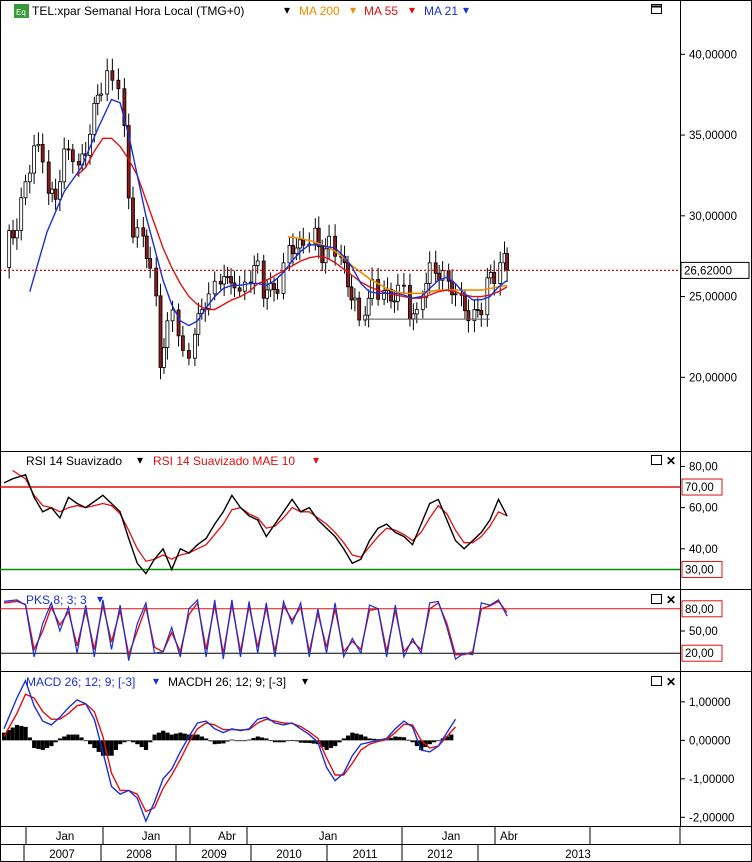  Describe the element at coordinates (702, 653) in the screenshot. I see `stoch-20-label-box` at that location.